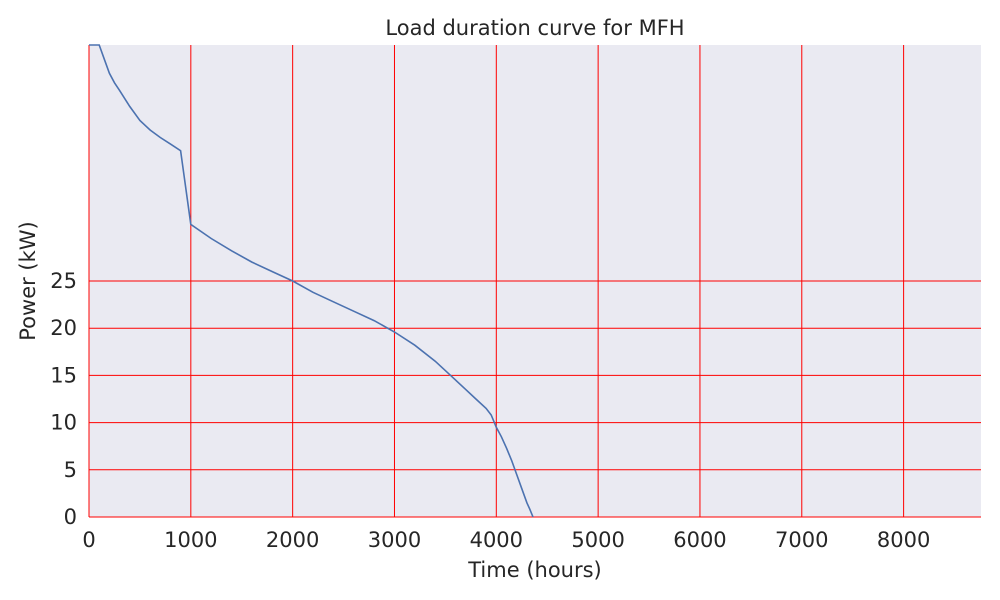 The width and height of the screenshot is (1000, 600). I want to click on x-tick-label: 1000, so click(190, 540).